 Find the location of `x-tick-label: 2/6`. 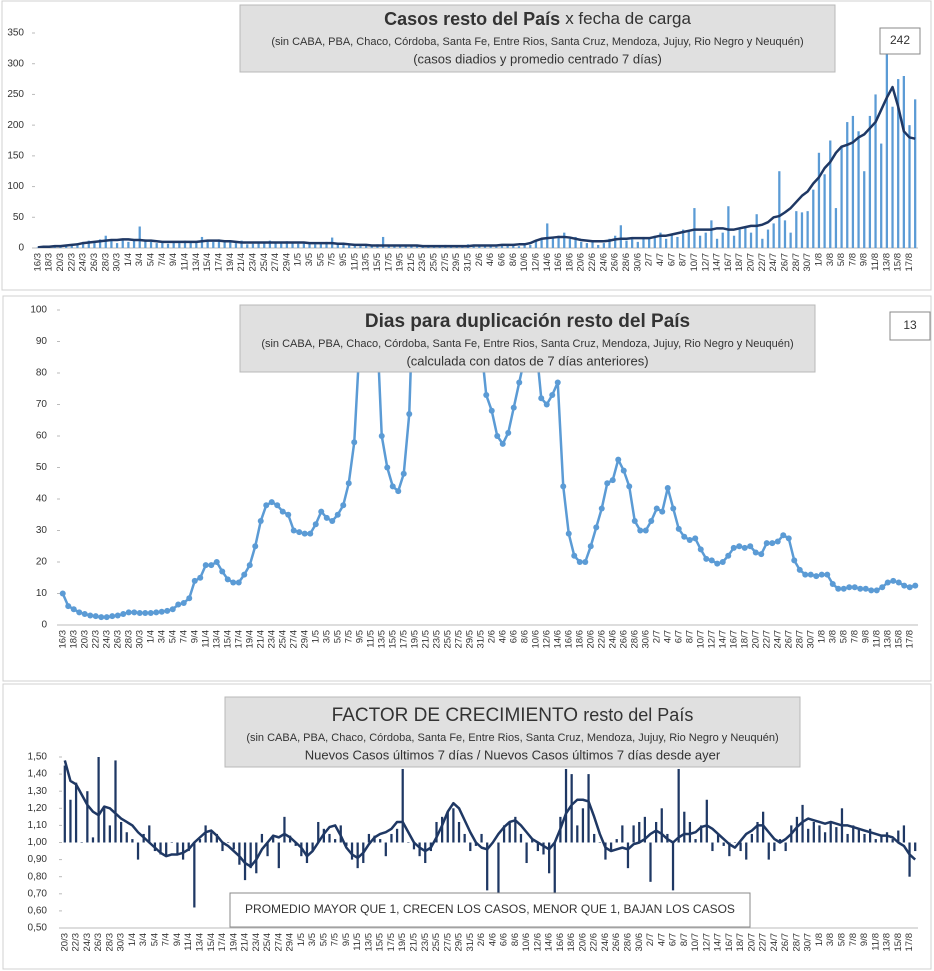

x-tick-label: 2/6 is located at coordinates (491, 636).